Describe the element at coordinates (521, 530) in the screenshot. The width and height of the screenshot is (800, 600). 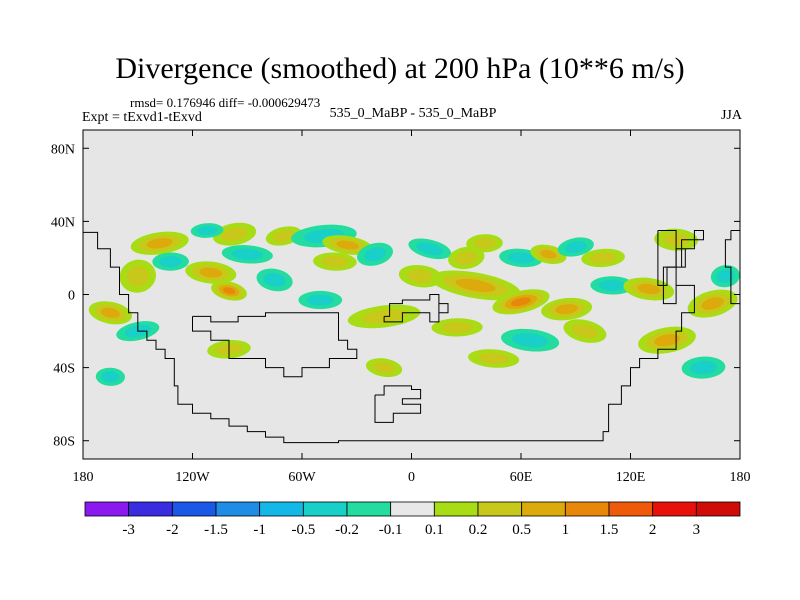
I see `colorbar-label-9: 0.5` at that location.